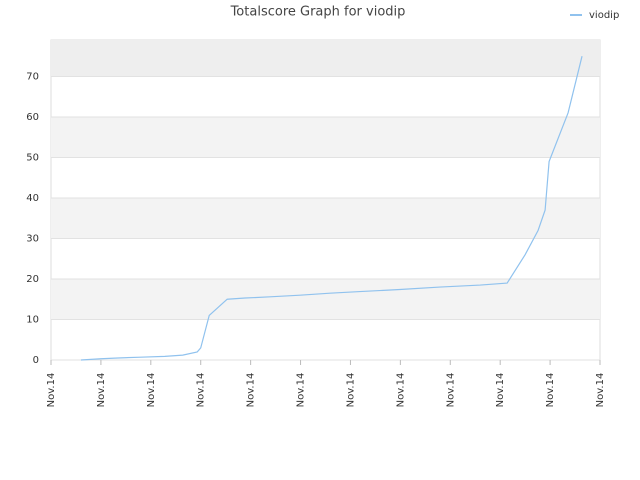  I want to click on chart-title: Totalscore Graph for viodip, so click(318, 12).